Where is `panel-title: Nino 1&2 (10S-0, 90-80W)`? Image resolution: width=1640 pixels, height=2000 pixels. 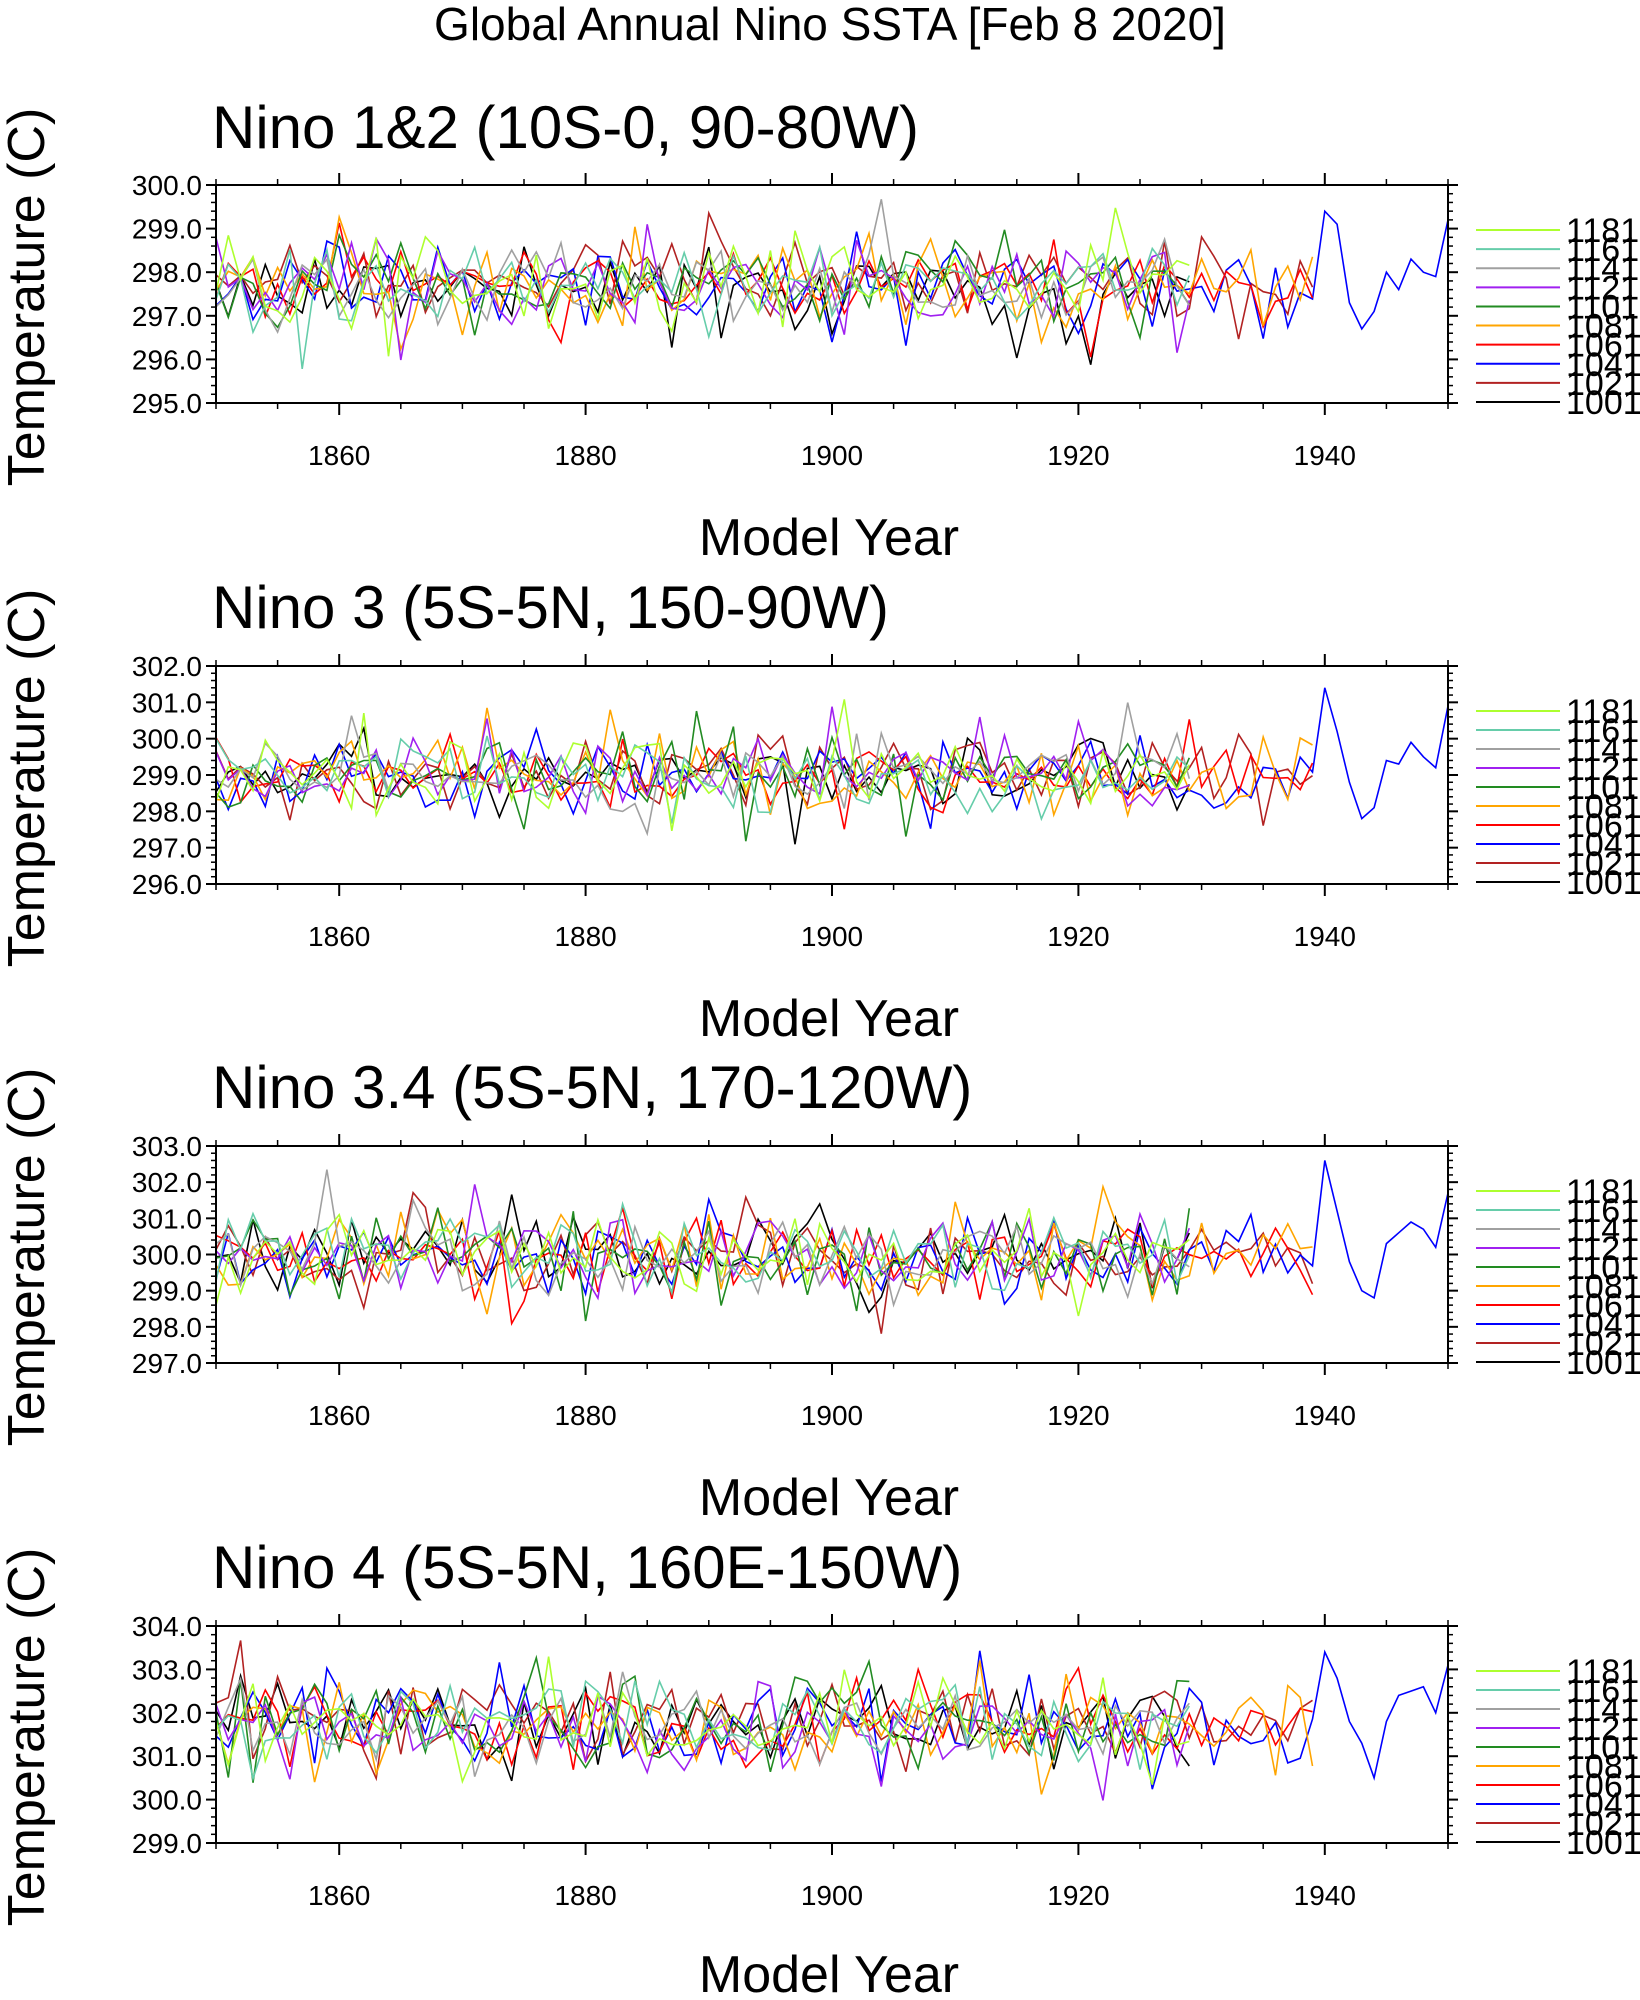 panel-title: Nino 1&2 (10S-0, 90-80W) is located at coordinates (565, 127).